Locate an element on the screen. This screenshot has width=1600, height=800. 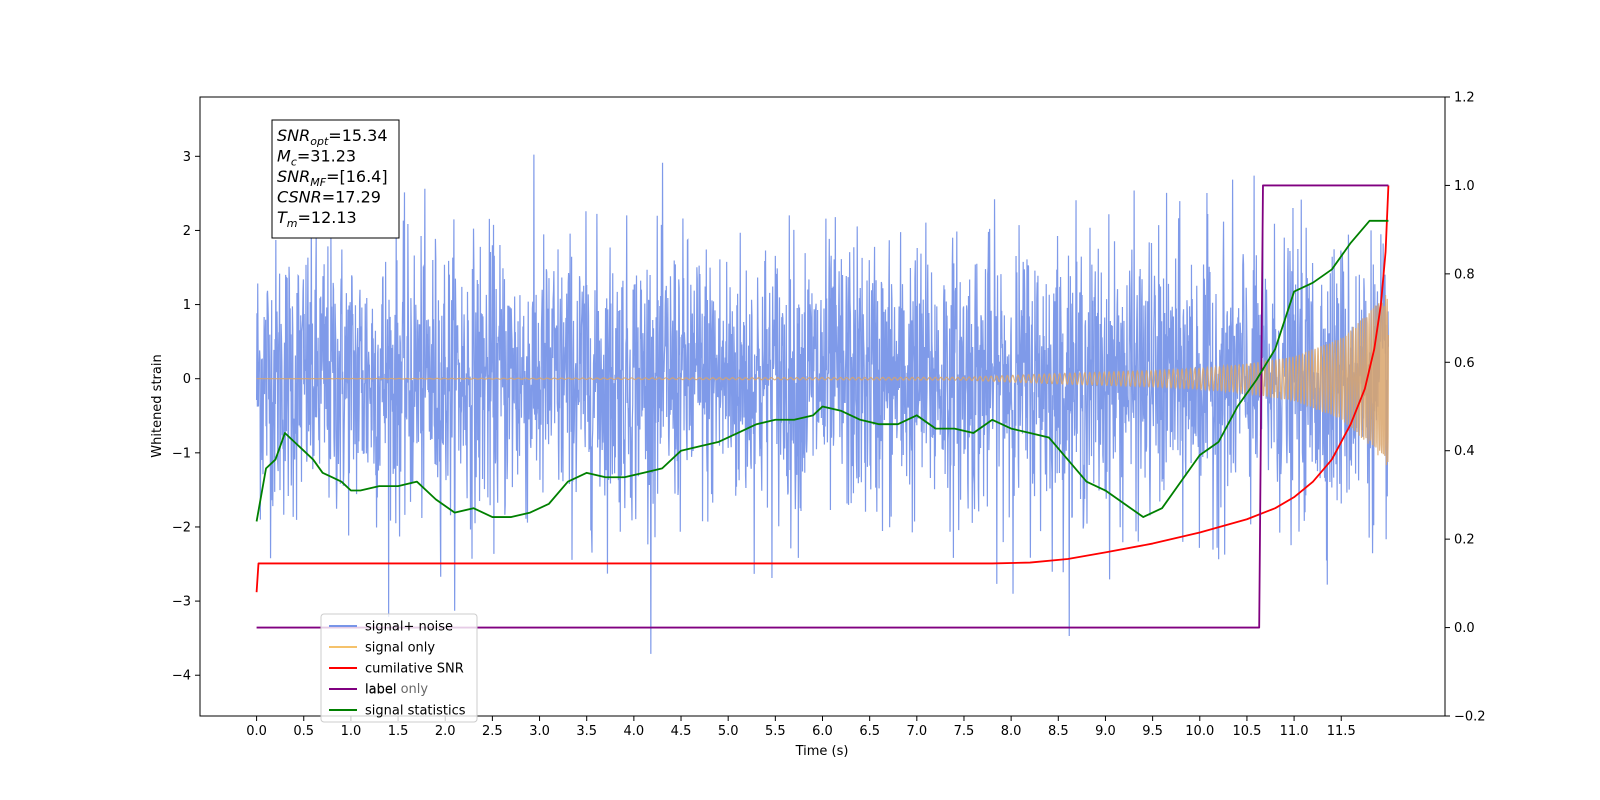
legend-label: signal only is located at coordinates (400, 648).